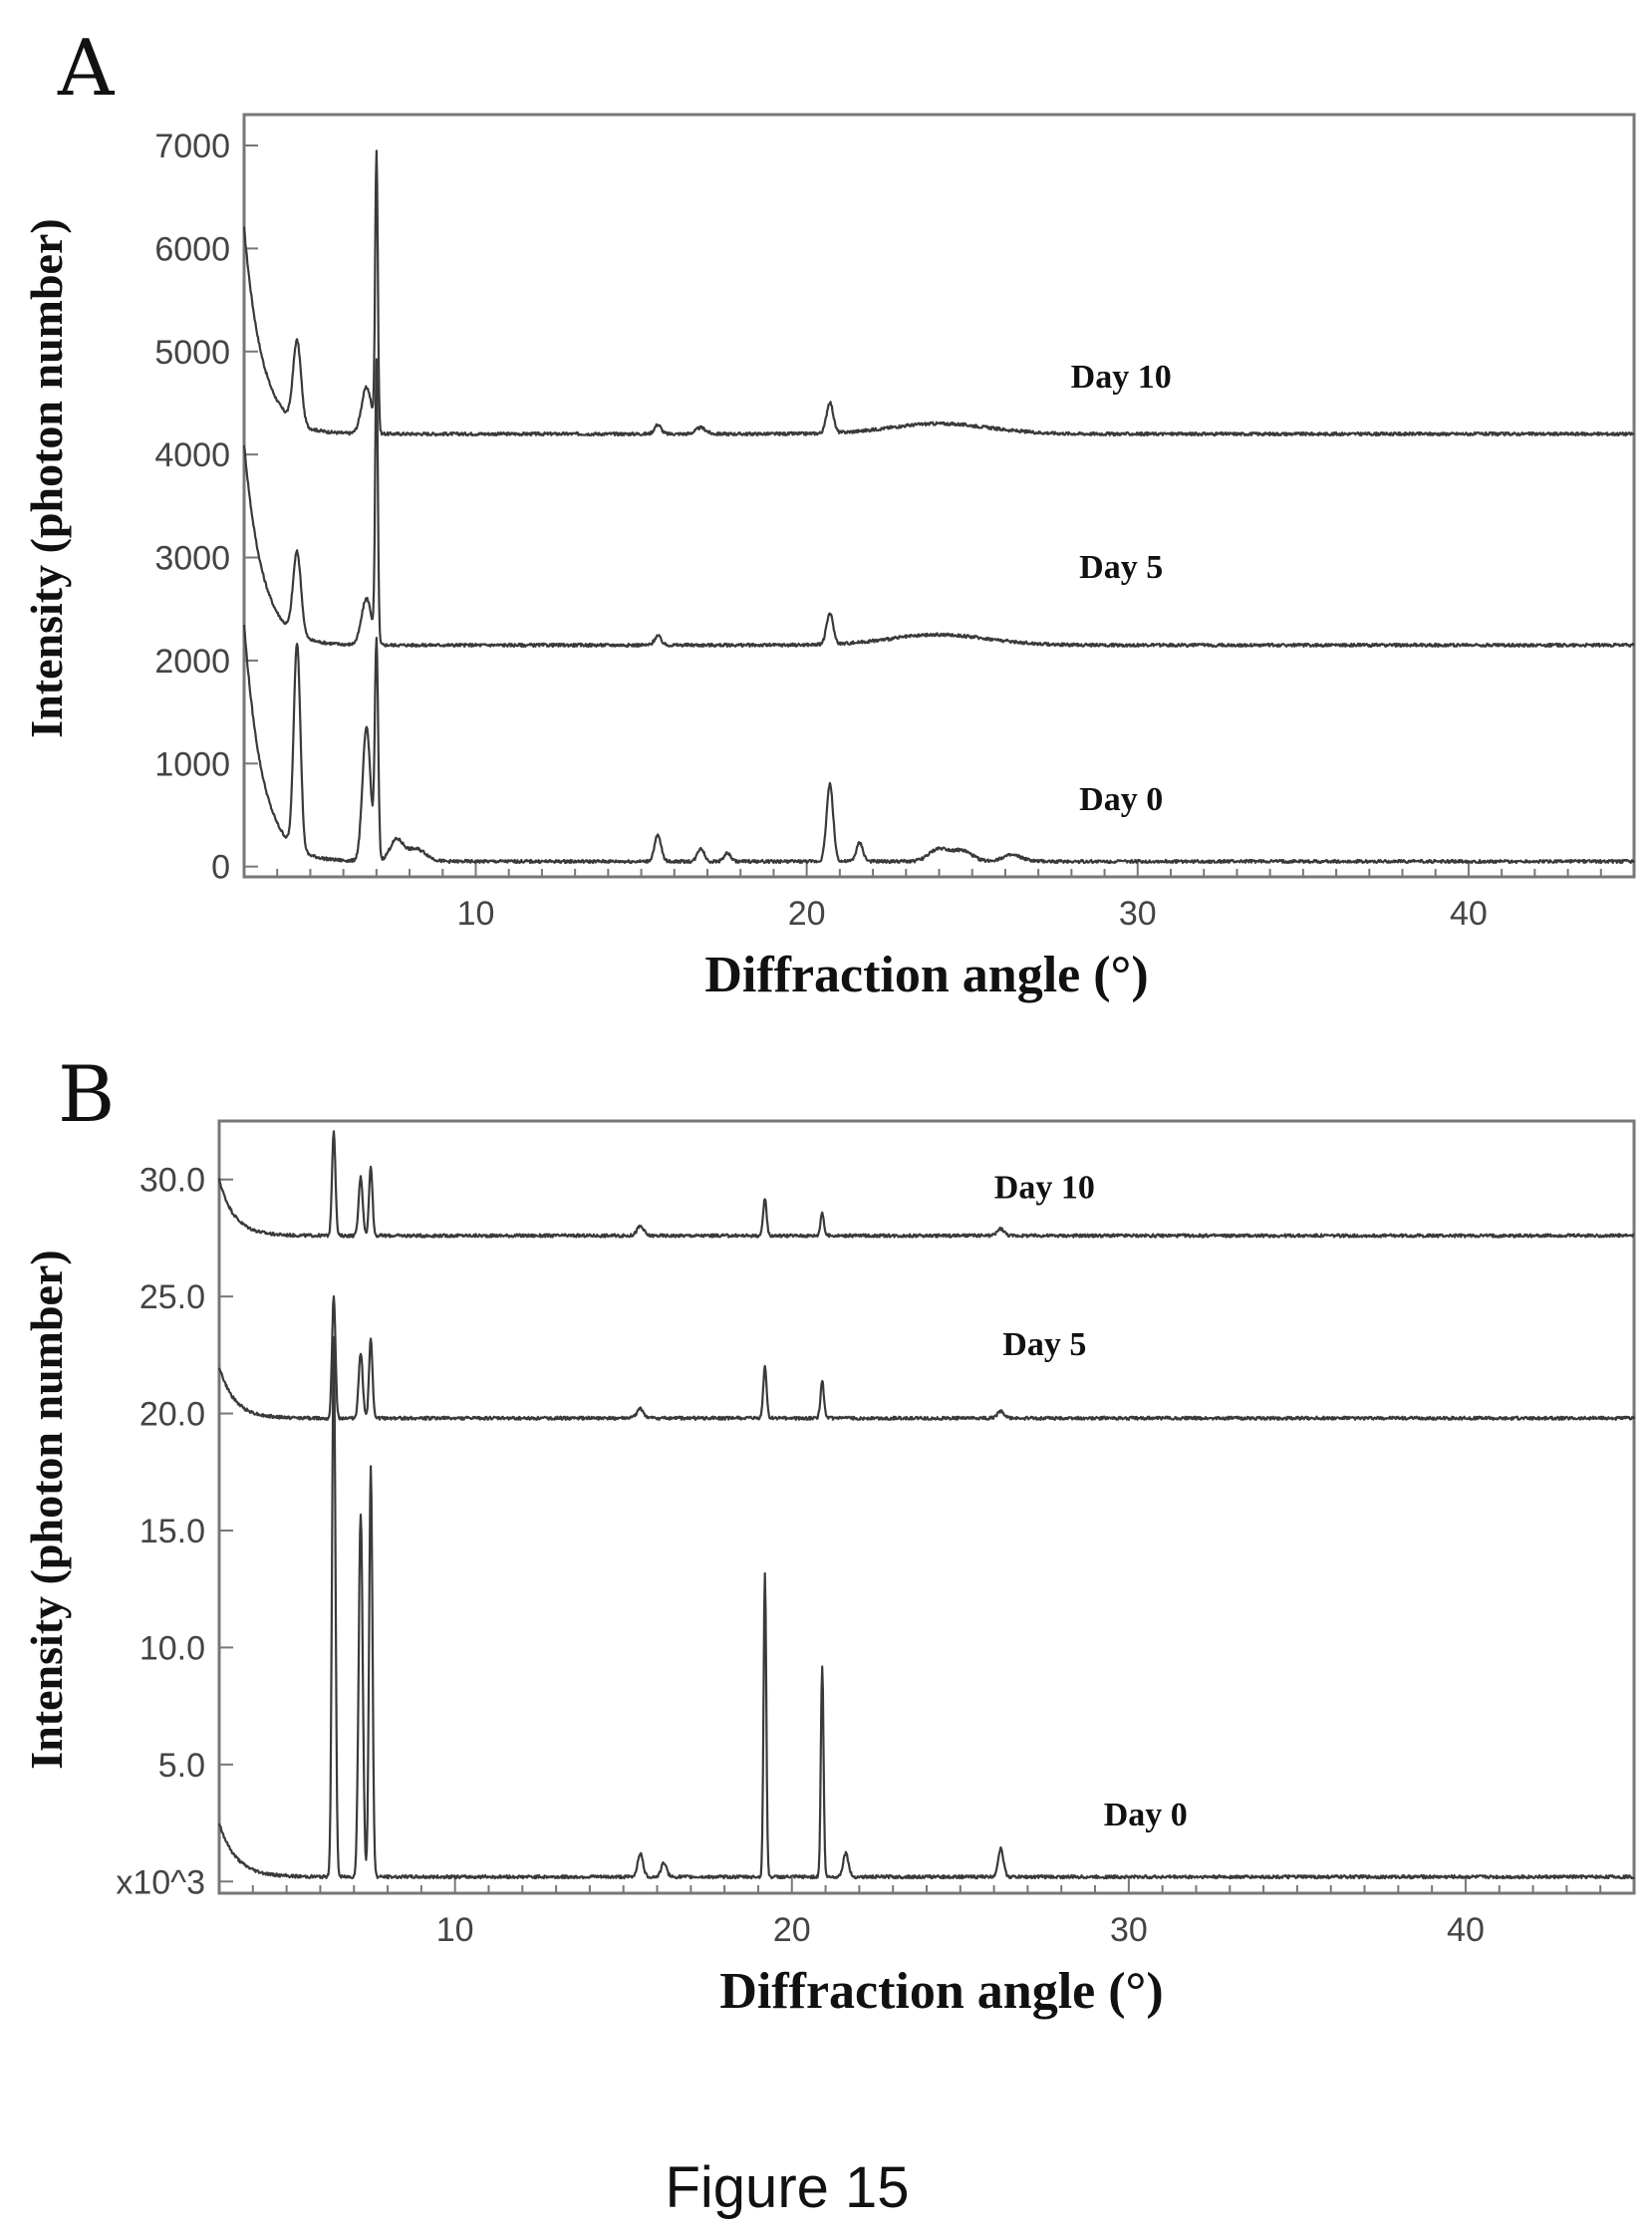 This screenshot has height=2237, width=1652. What do you see at coordinates (192, 764) in the screenshot?
I see `panel-a-y-tick-label: 1000` at bounding box center [192, 764].